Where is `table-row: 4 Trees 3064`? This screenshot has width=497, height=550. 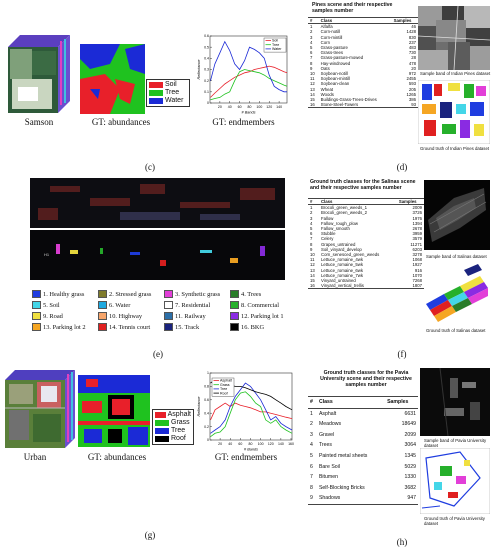
table-row: 4 Trees 3064 is located at coordinates (363, 445).